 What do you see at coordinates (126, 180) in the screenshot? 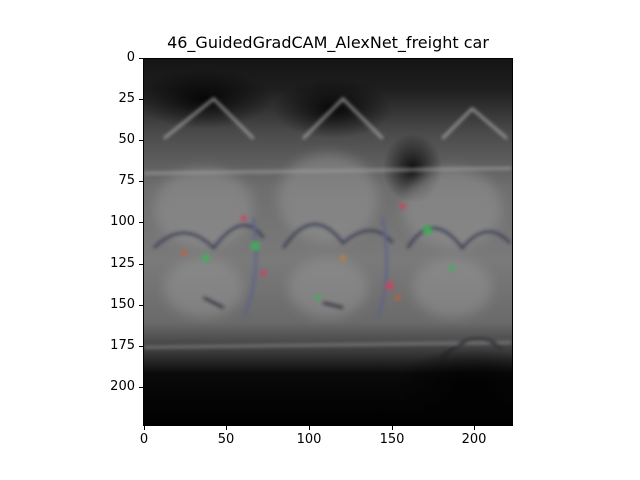
I see `y-tick-label: 75` at bounding box center [126, 180].